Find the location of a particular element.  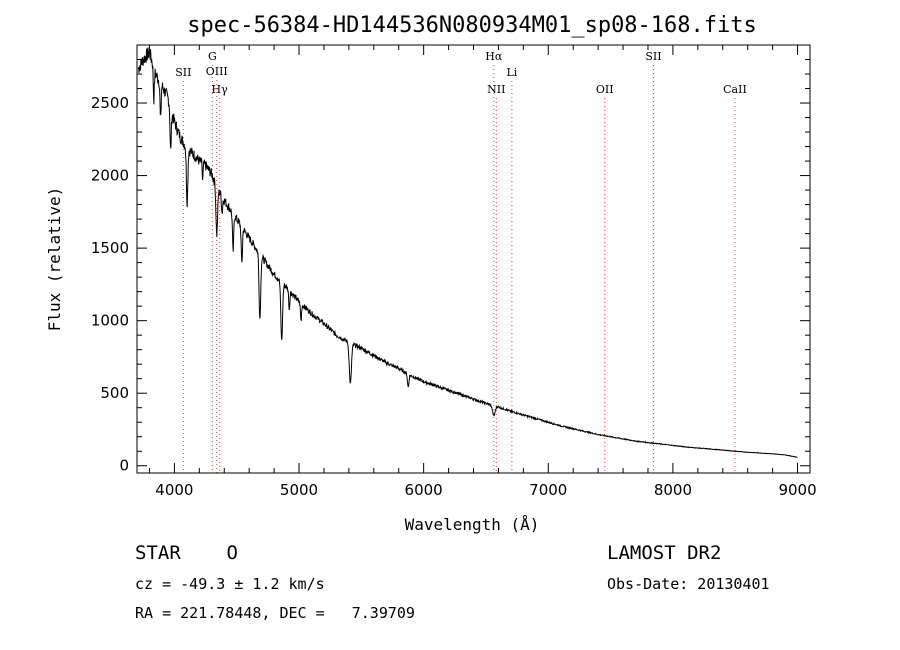

y-tick-label: 1500 is located at coordinates (110, 248).